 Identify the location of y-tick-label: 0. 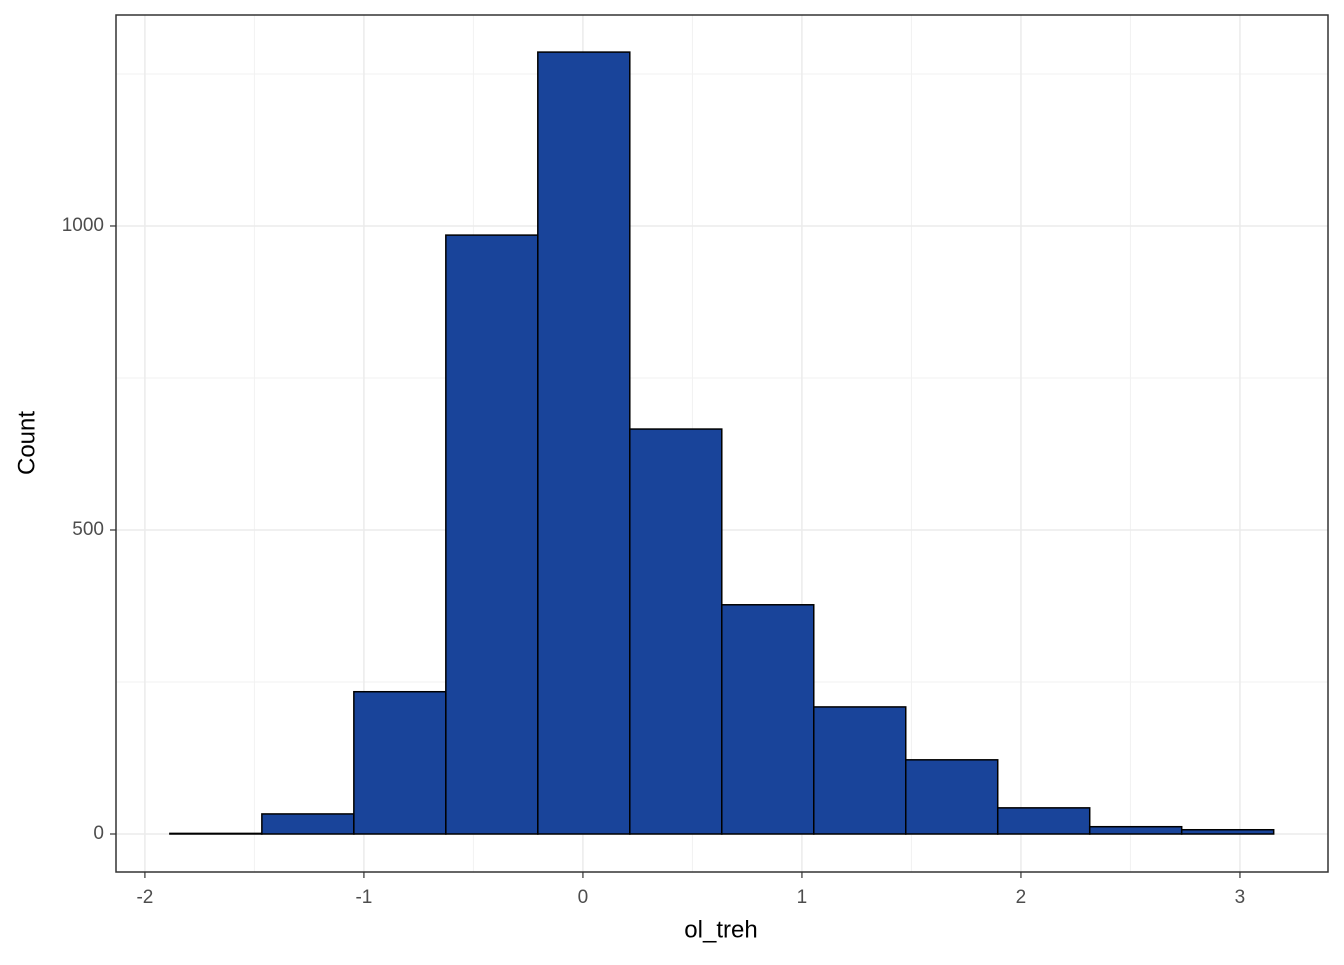
(98, 833).